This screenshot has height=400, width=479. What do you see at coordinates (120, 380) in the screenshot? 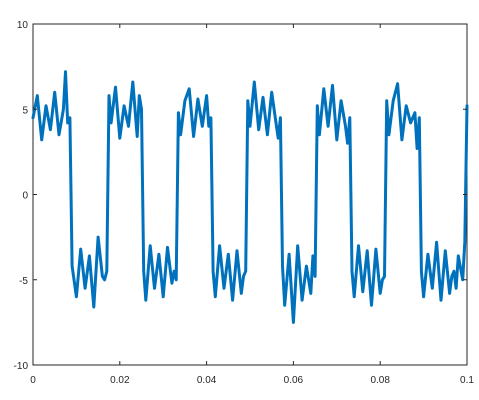
I see `x-tick-label: 0.02` at bounding box center [120, 380].